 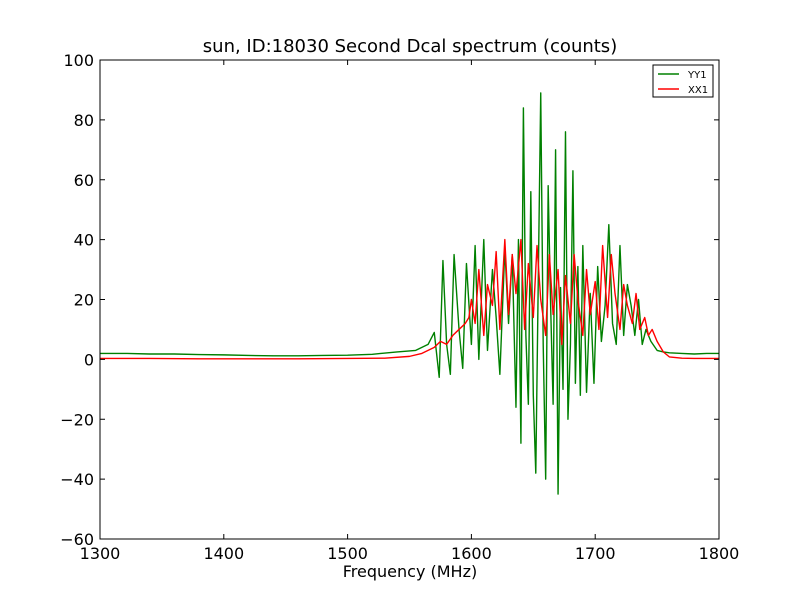 I want to click on y-tick-label: 60, so click(x=84, y=180).